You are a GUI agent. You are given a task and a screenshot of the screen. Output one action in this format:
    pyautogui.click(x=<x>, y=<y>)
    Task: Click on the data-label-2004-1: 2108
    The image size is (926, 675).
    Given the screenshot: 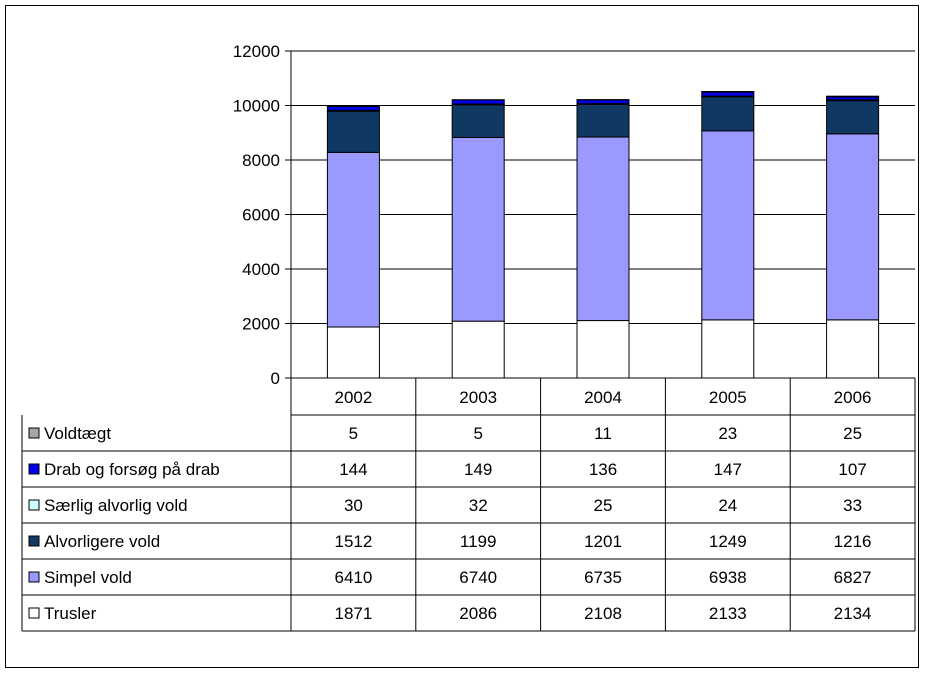 What is the action you would take?
    pyautogui.click(x=603, y=613)
    